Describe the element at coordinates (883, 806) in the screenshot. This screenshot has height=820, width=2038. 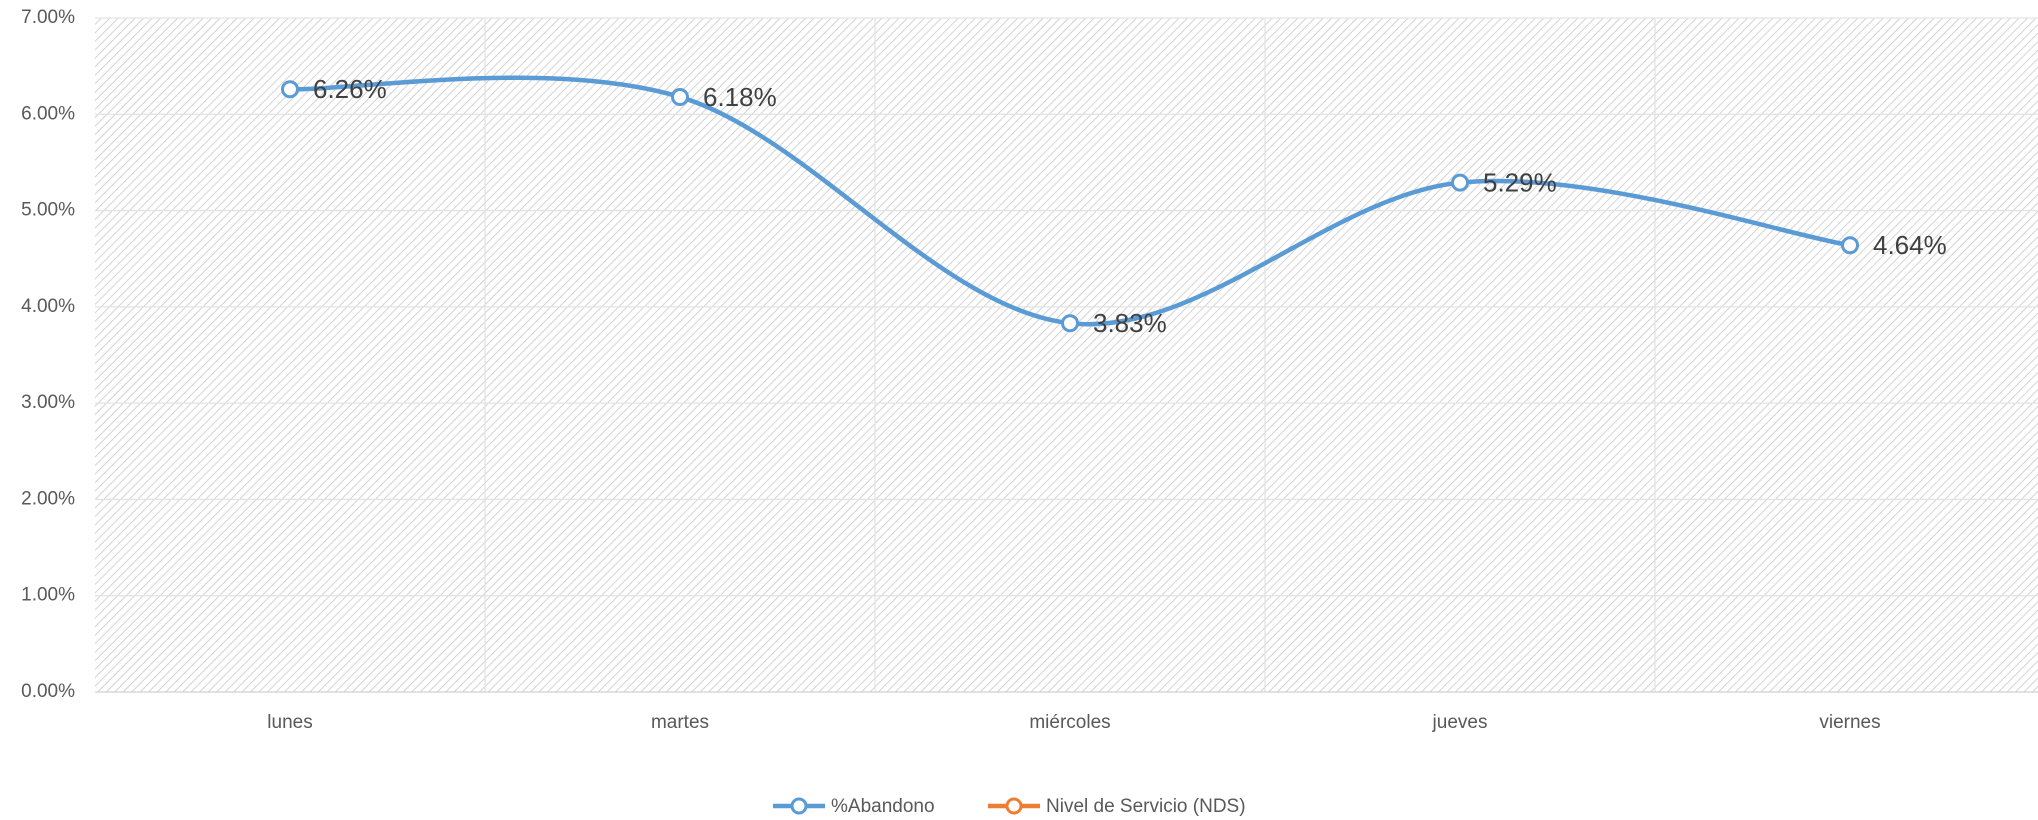
I see `legend-label: %Abandono` at that location.